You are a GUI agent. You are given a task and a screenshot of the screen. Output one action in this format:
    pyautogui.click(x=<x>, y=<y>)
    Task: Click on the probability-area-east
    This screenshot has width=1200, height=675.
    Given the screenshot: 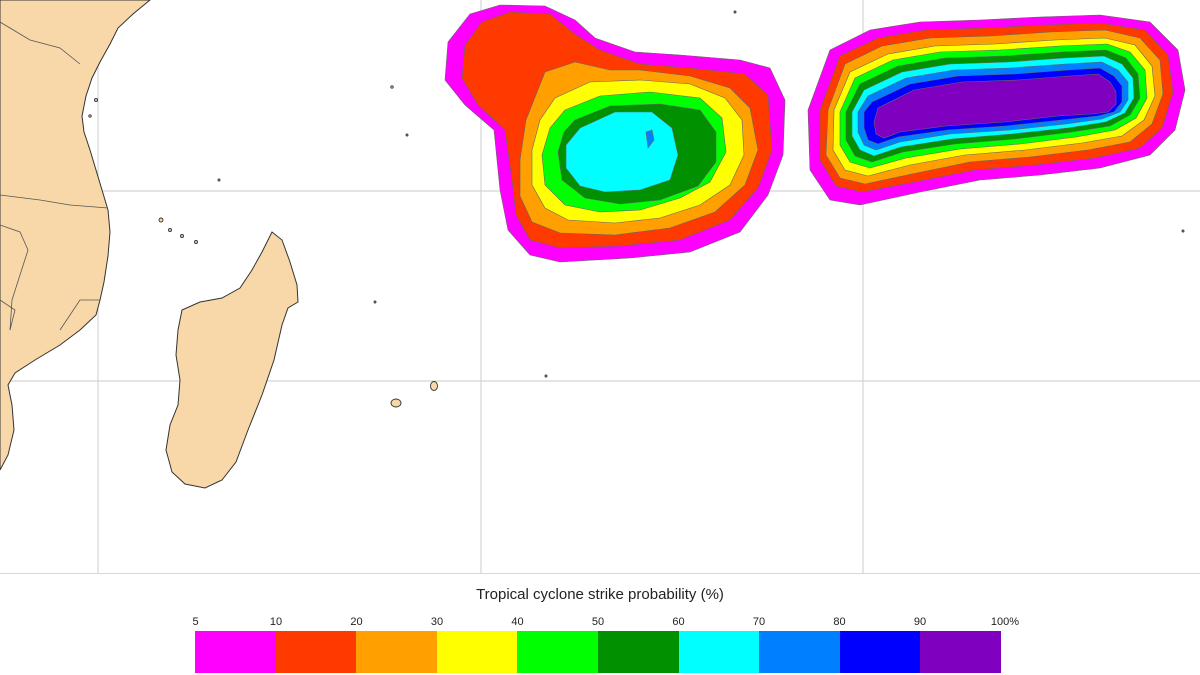 What is the action you would take?
    pyautogui.click(x=996, y=110)
    